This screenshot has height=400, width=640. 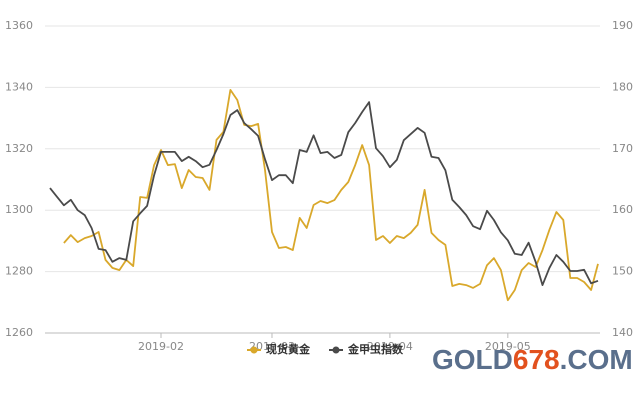 I want to click on y2-tick-label: 150, so click(x=622, y=271).